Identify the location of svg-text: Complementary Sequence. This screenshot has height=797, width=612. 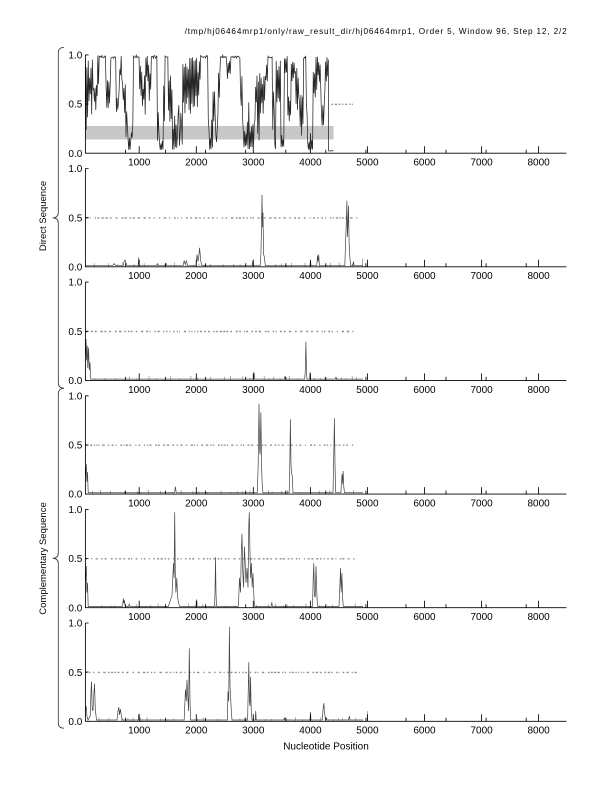
(43, 558).